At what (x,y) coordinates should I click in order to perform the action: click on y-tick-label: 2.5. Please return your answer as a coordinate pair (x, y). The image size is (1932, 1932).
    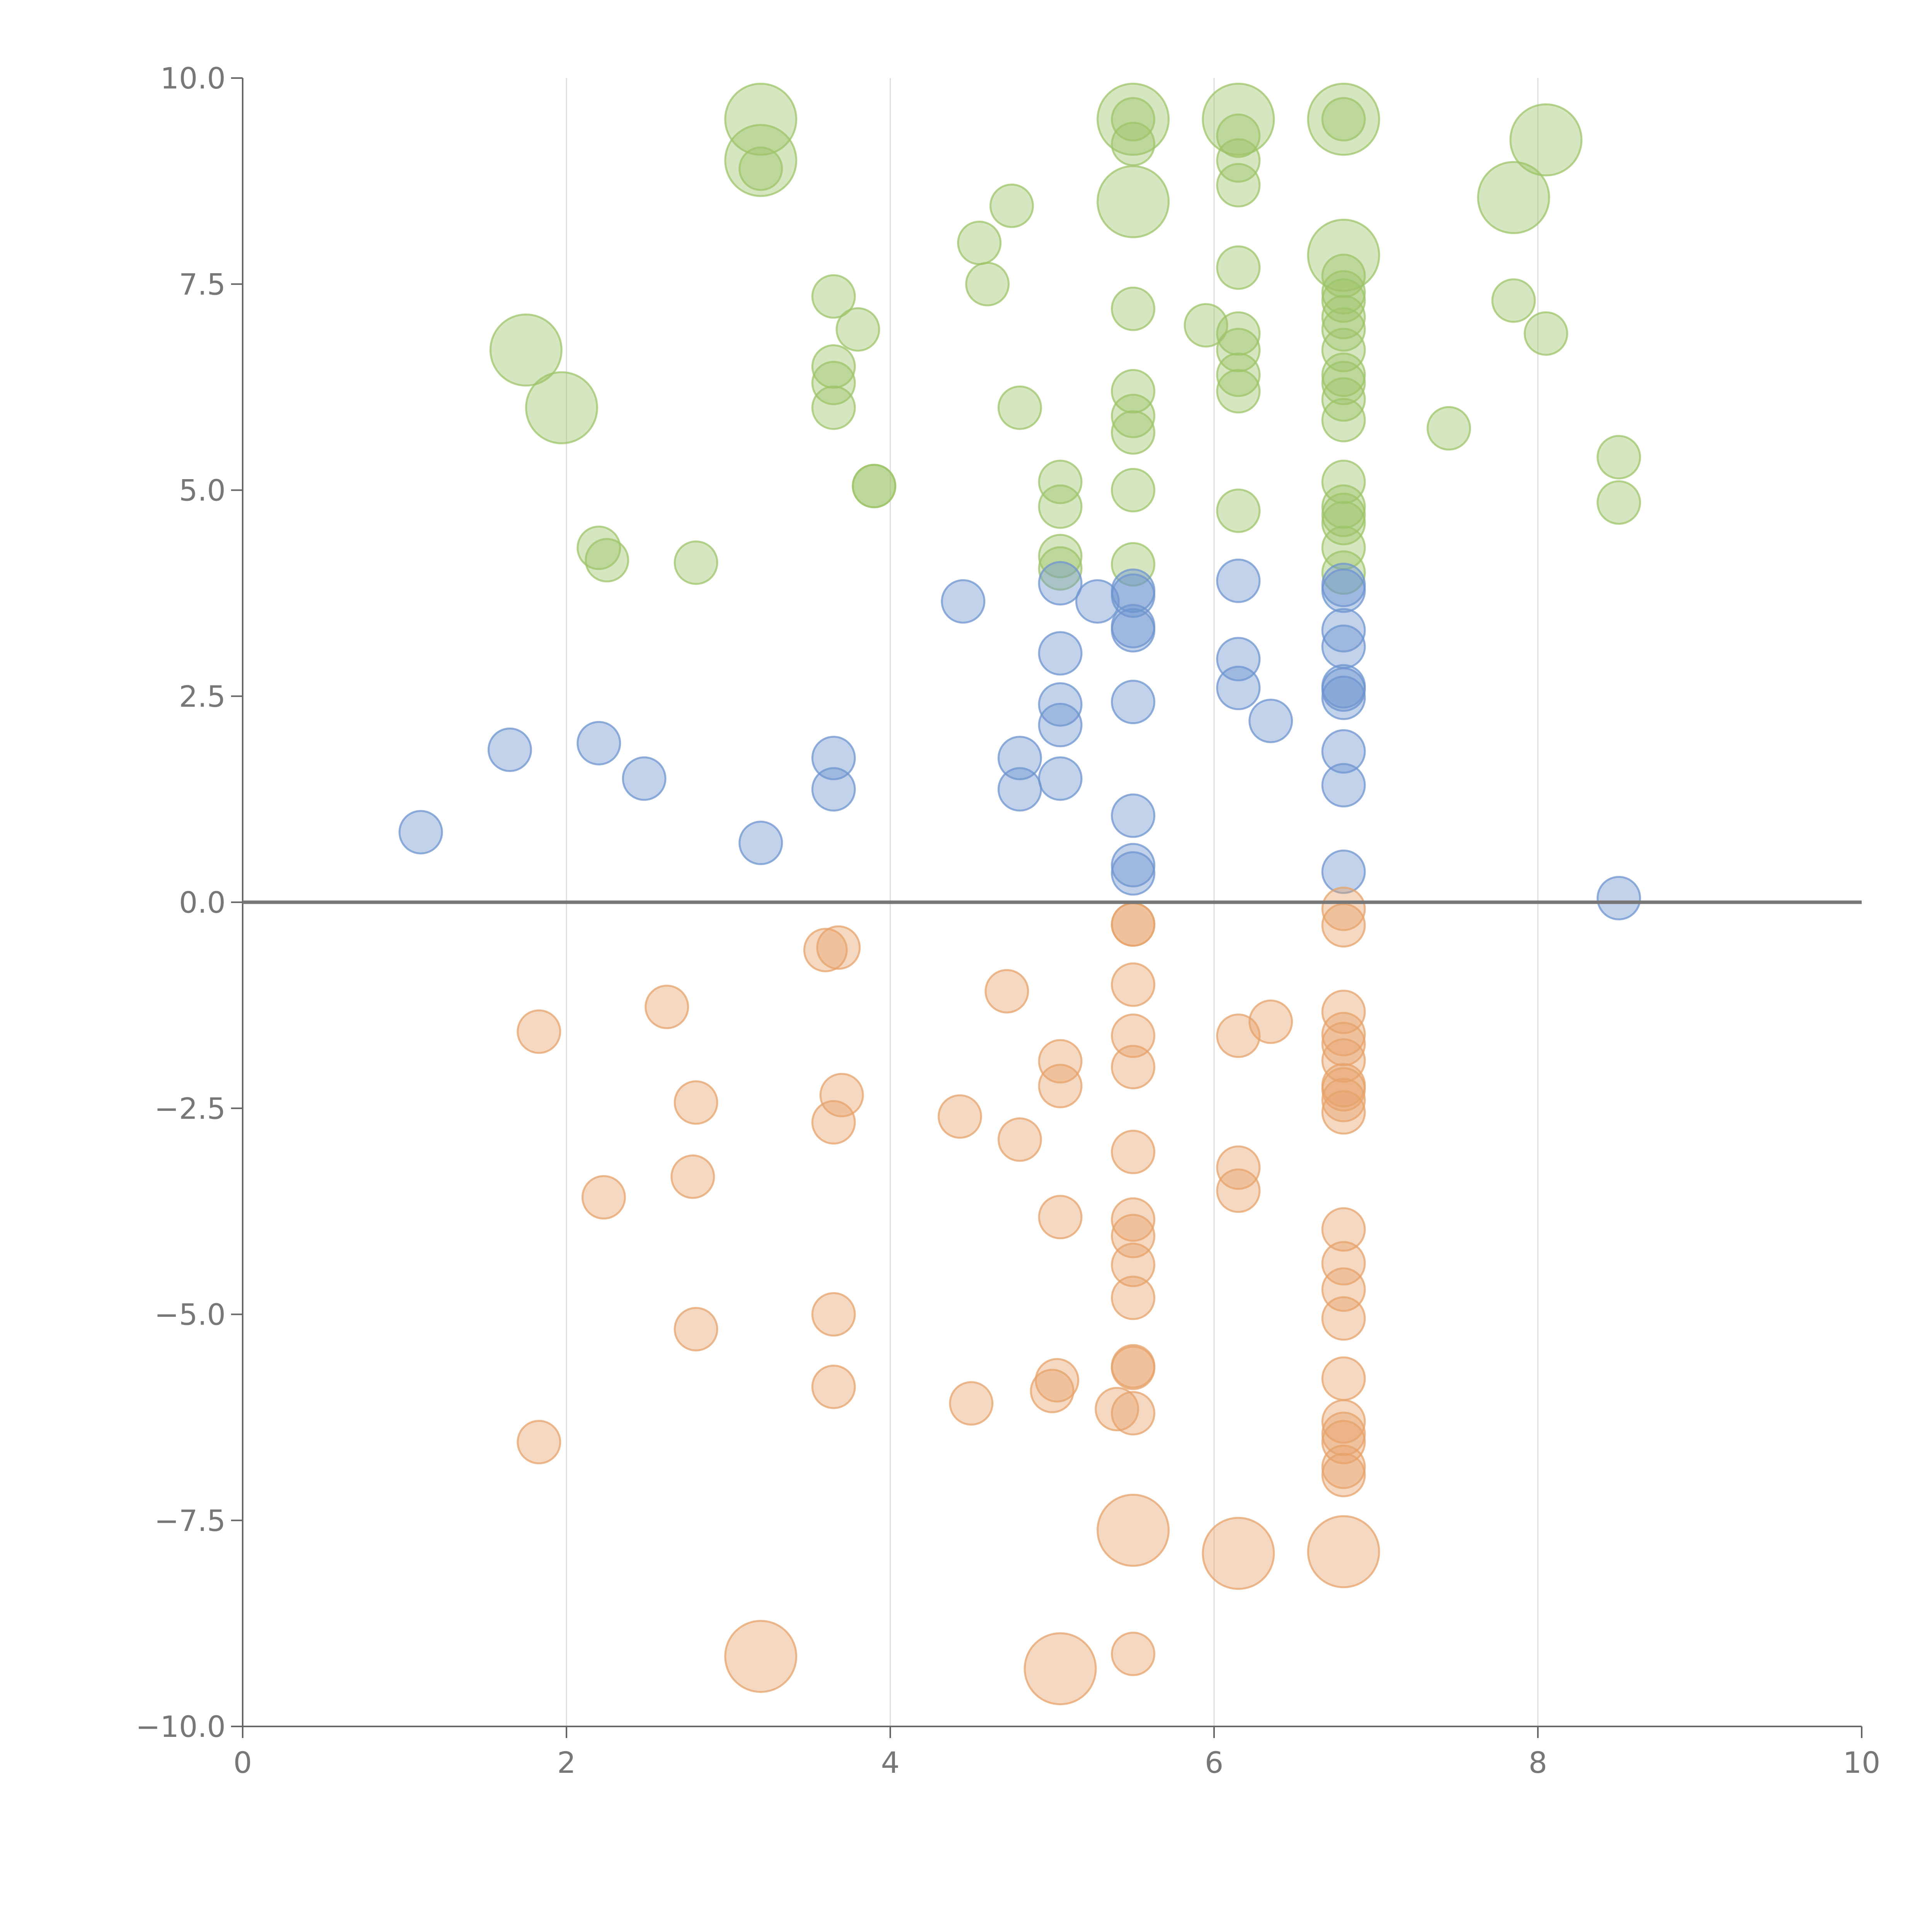
    Looking at the image, I should click on (202, 696).